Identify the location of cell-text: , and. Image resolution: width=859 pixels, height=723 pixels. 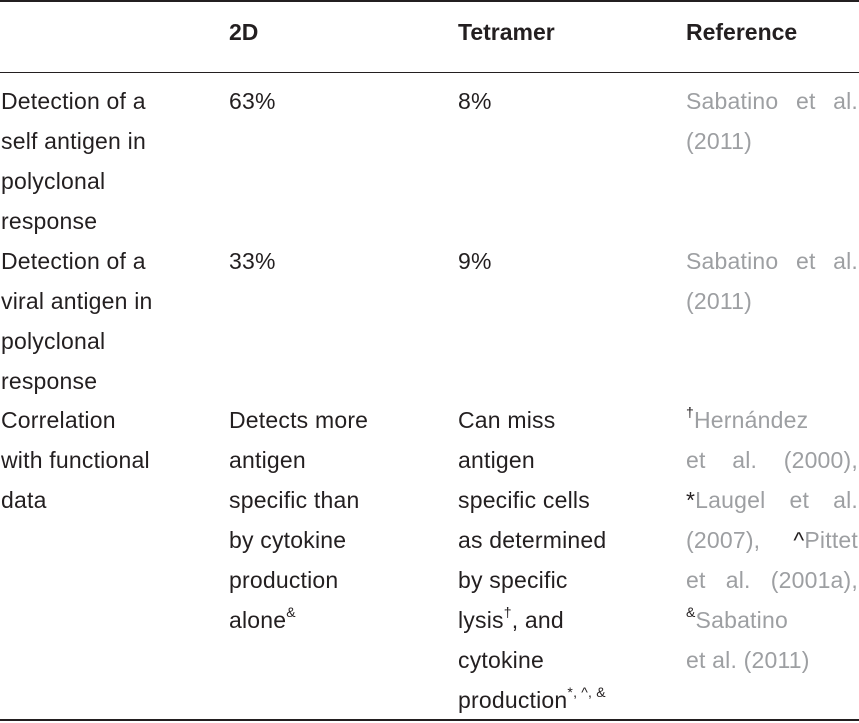
(537, 620).